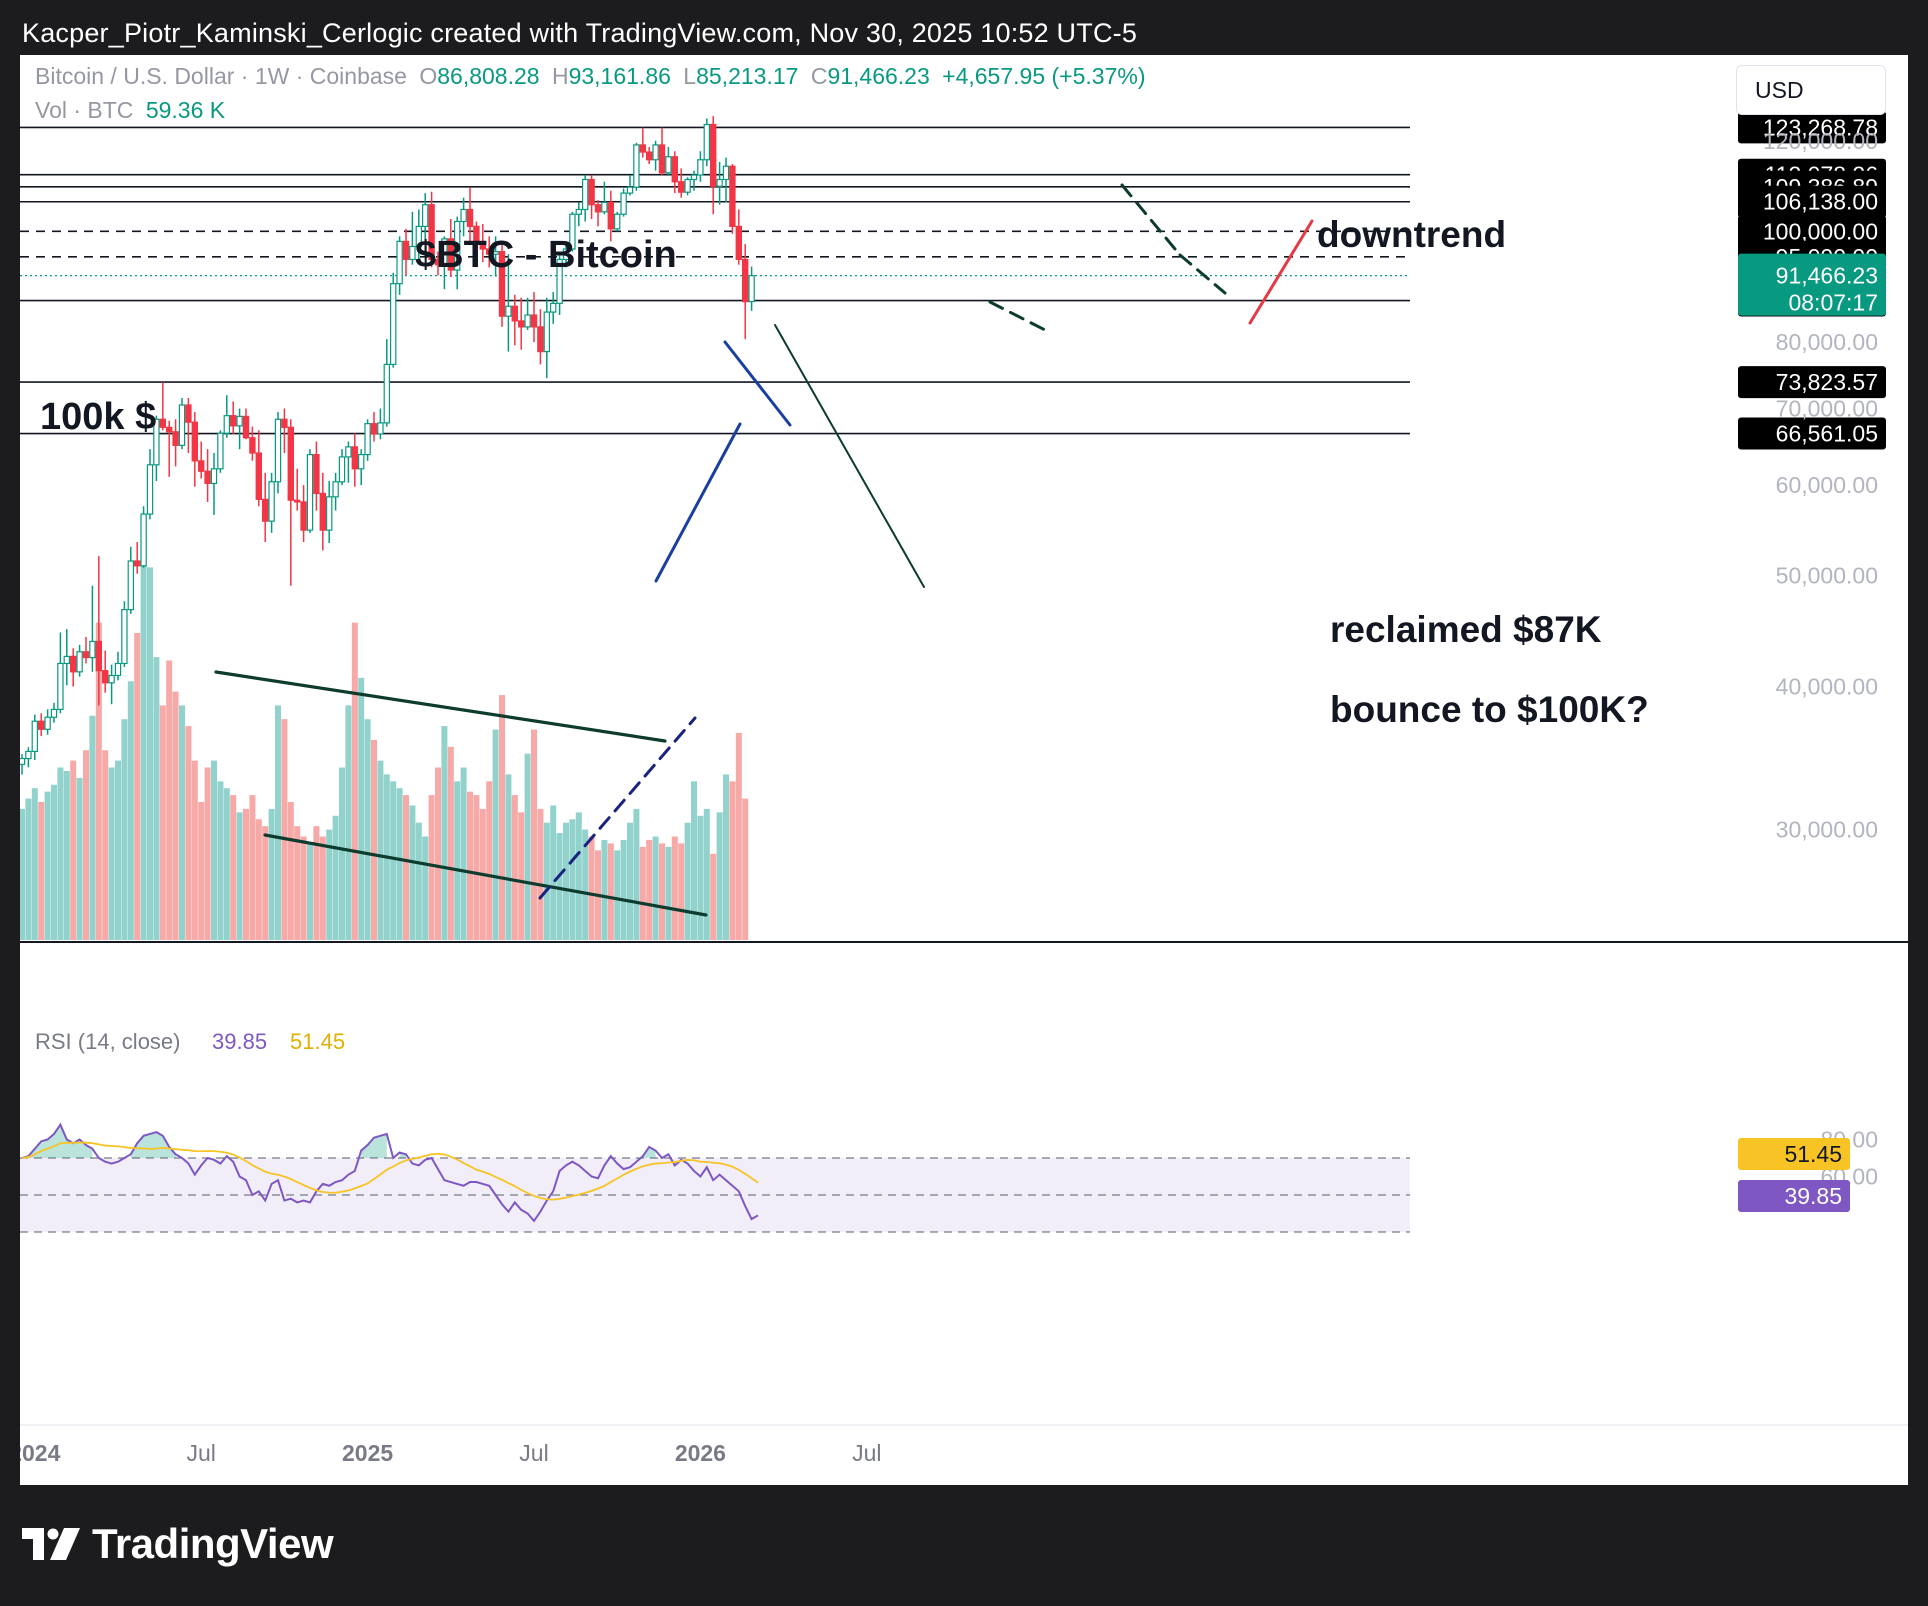  Describe the element at coordinates (1794, 1154) in the screenshot. I see `rsi-ma-tag` at that location.